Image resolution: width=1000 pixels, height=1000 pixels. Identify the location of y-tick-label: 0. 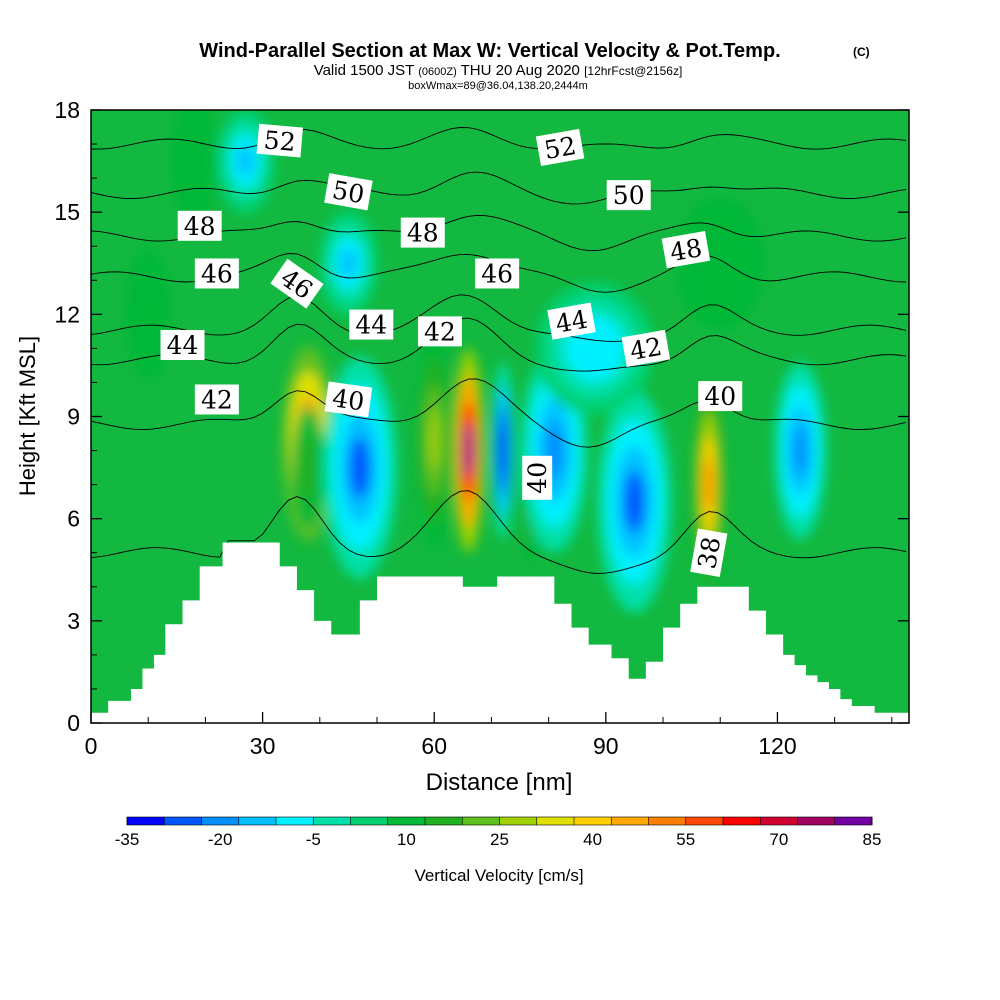
(73, 723).